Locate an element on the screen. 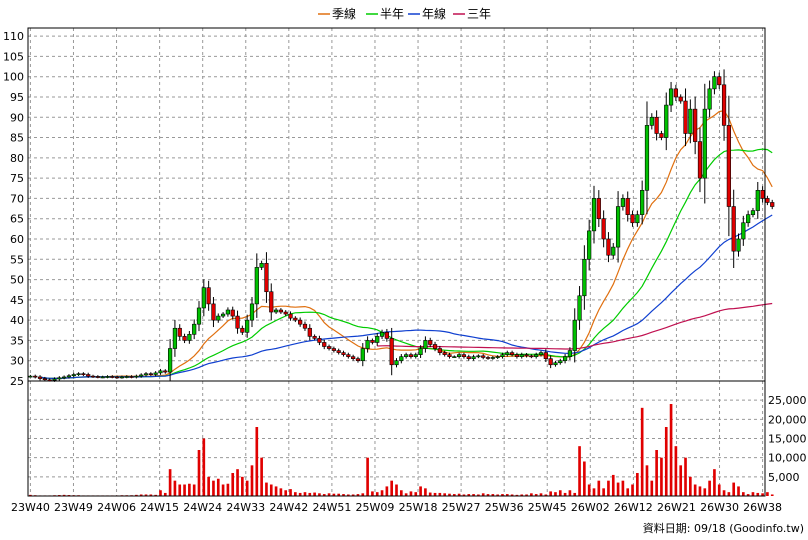  legend-label: 年線 is located at coordinates (434, 13).